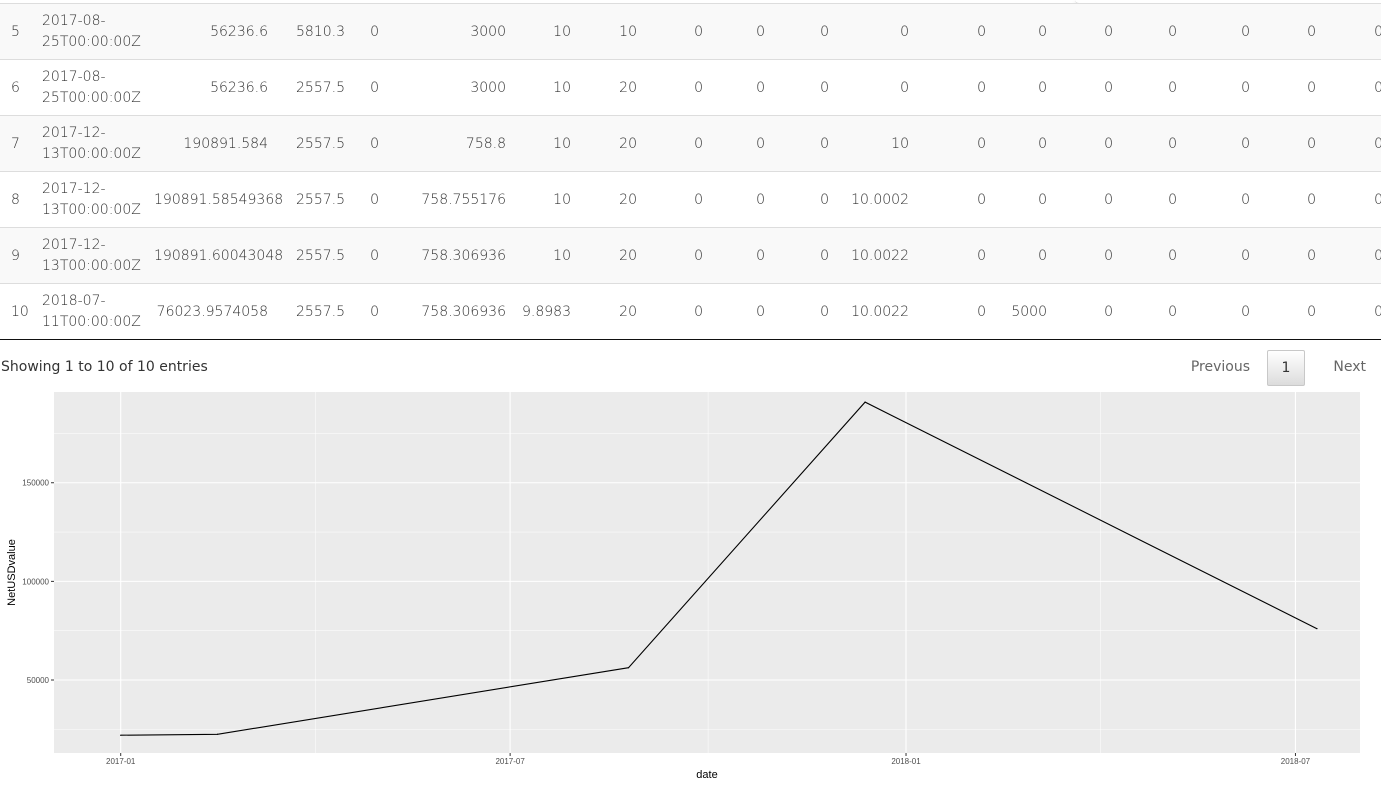 The height and width of the screenshot is (785, 1381). What do you see at coordinates (877, 143) in the screenshot?
I see `table-cell-c10: 10` at bounding box center [877, 143].